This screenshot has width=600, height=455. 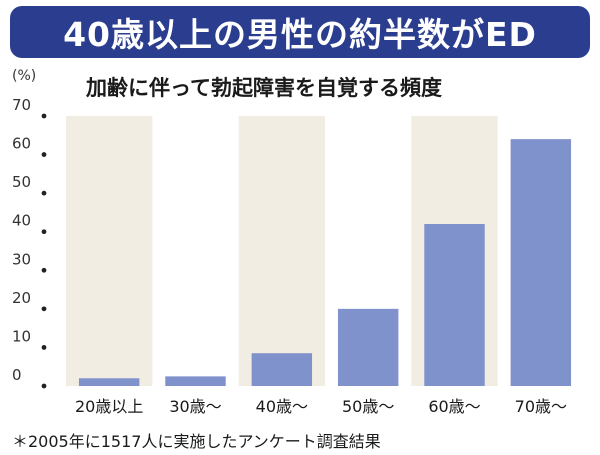 What do you see at coordinates (300, 32) in the screenshot?
I see `headline-banner: 40歳以上の男性の約半数がED` at bounding box center [300, 32].